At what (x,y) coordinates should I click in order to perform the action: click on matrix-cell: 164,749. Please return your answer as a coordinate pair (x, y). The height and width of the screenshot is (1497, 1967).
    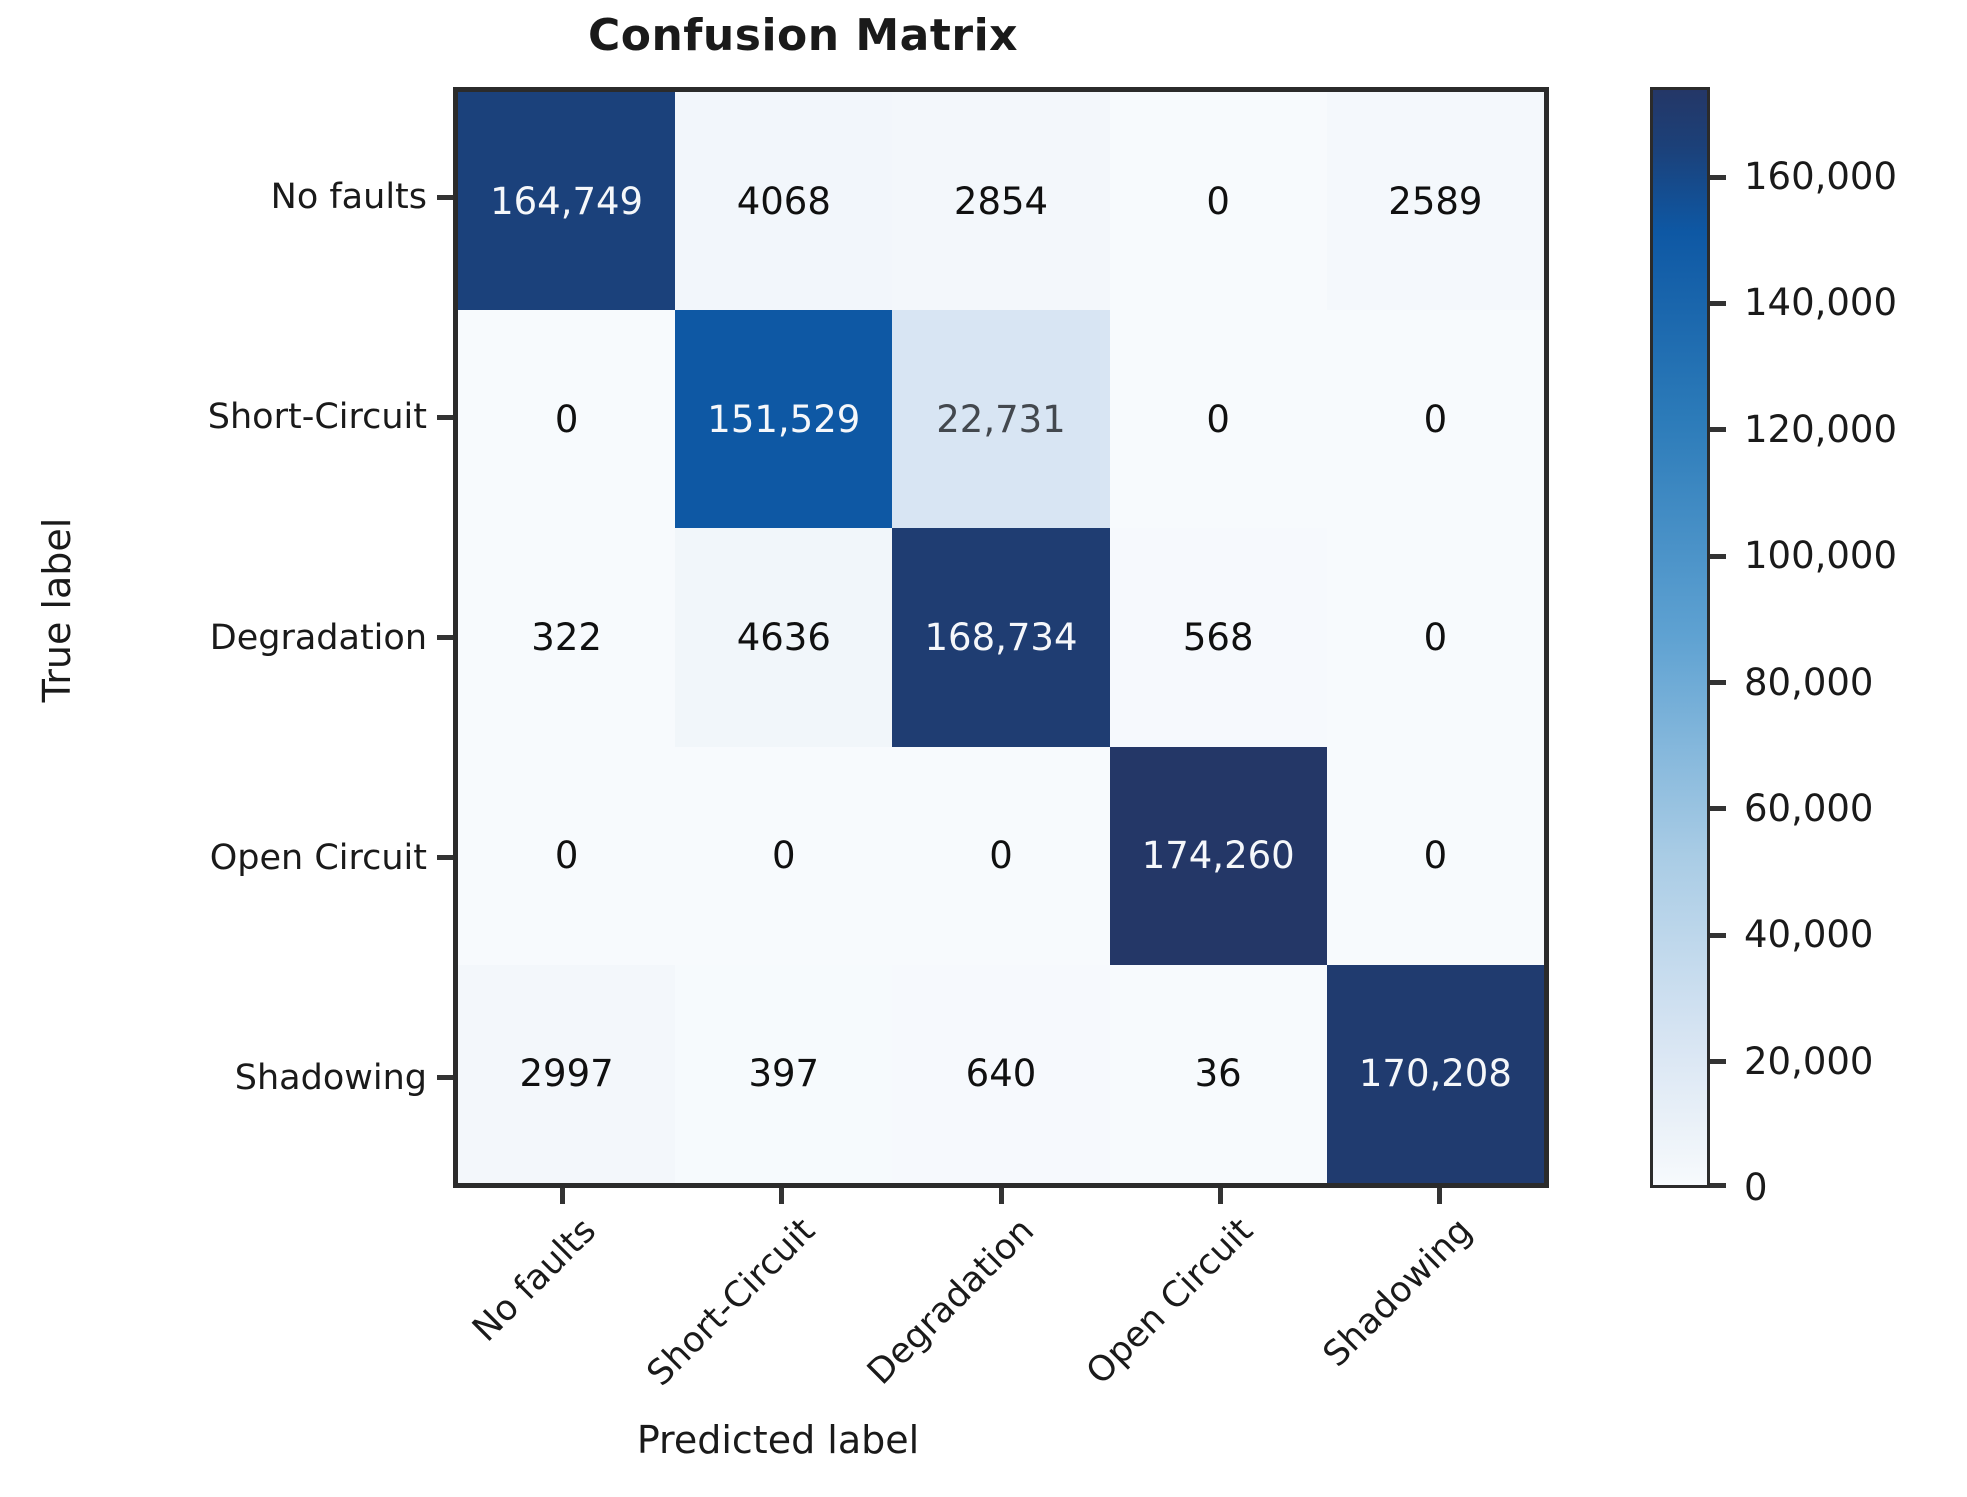
    Looking at the image, I should click on (567, 201).